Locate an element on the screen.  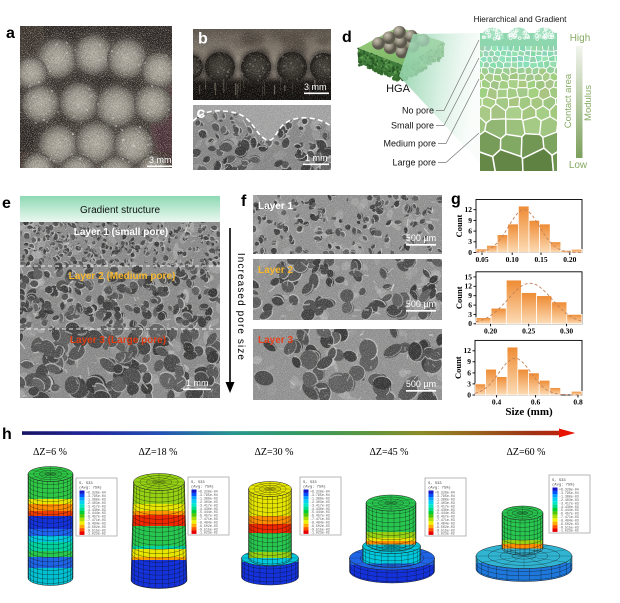
svg-text: ΔZ=45 % is located at coordinates (388, 452).